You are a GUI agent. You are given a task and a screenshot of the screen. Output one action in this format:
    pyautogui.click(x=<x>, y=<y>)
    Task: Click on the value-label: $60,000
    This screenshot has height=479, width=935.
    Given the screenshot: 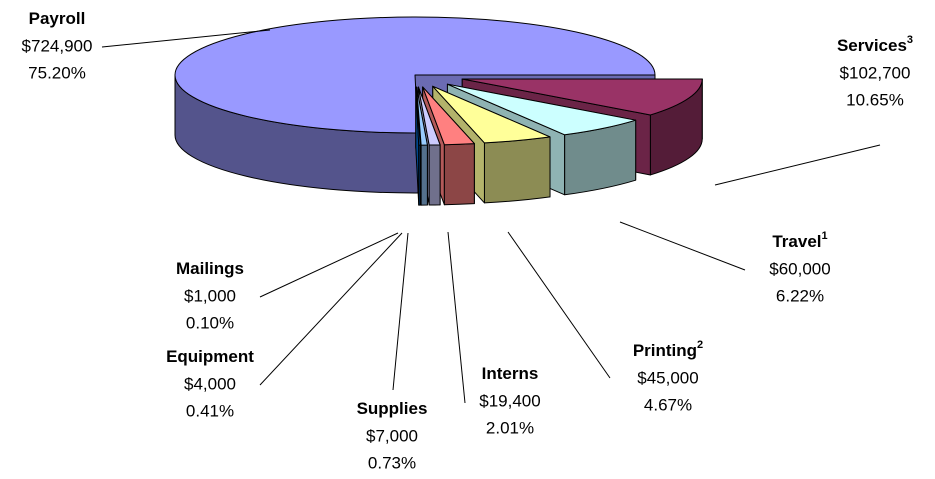 What is the action you would take?
    pyautogui.click(x=799, y=268)
    